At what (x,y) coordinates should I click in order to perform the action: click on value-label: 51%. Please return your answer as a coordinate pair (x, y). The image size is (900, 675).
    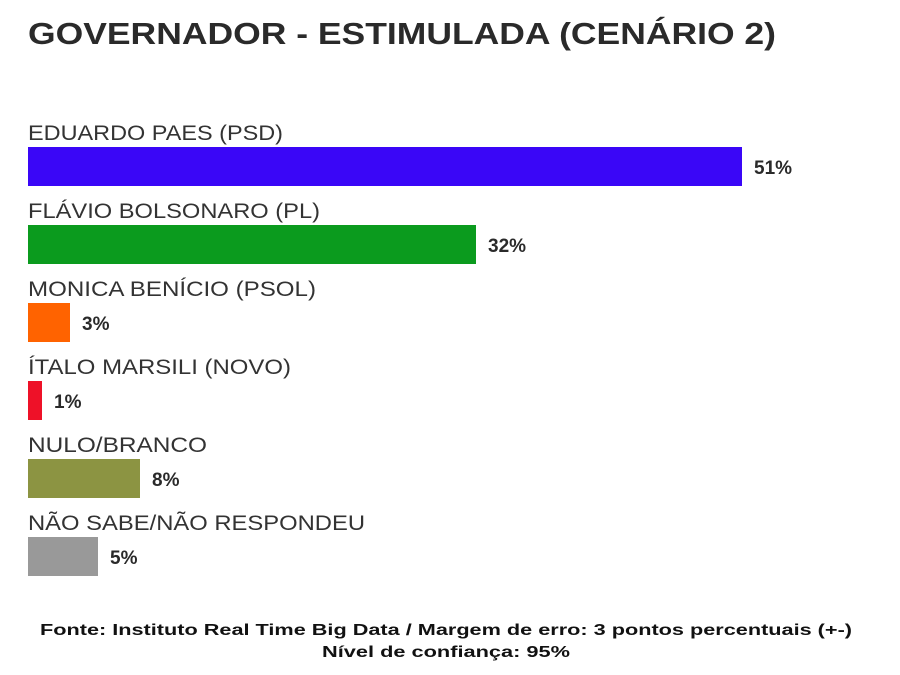
    Looking at the image, I should click on (773, 168).